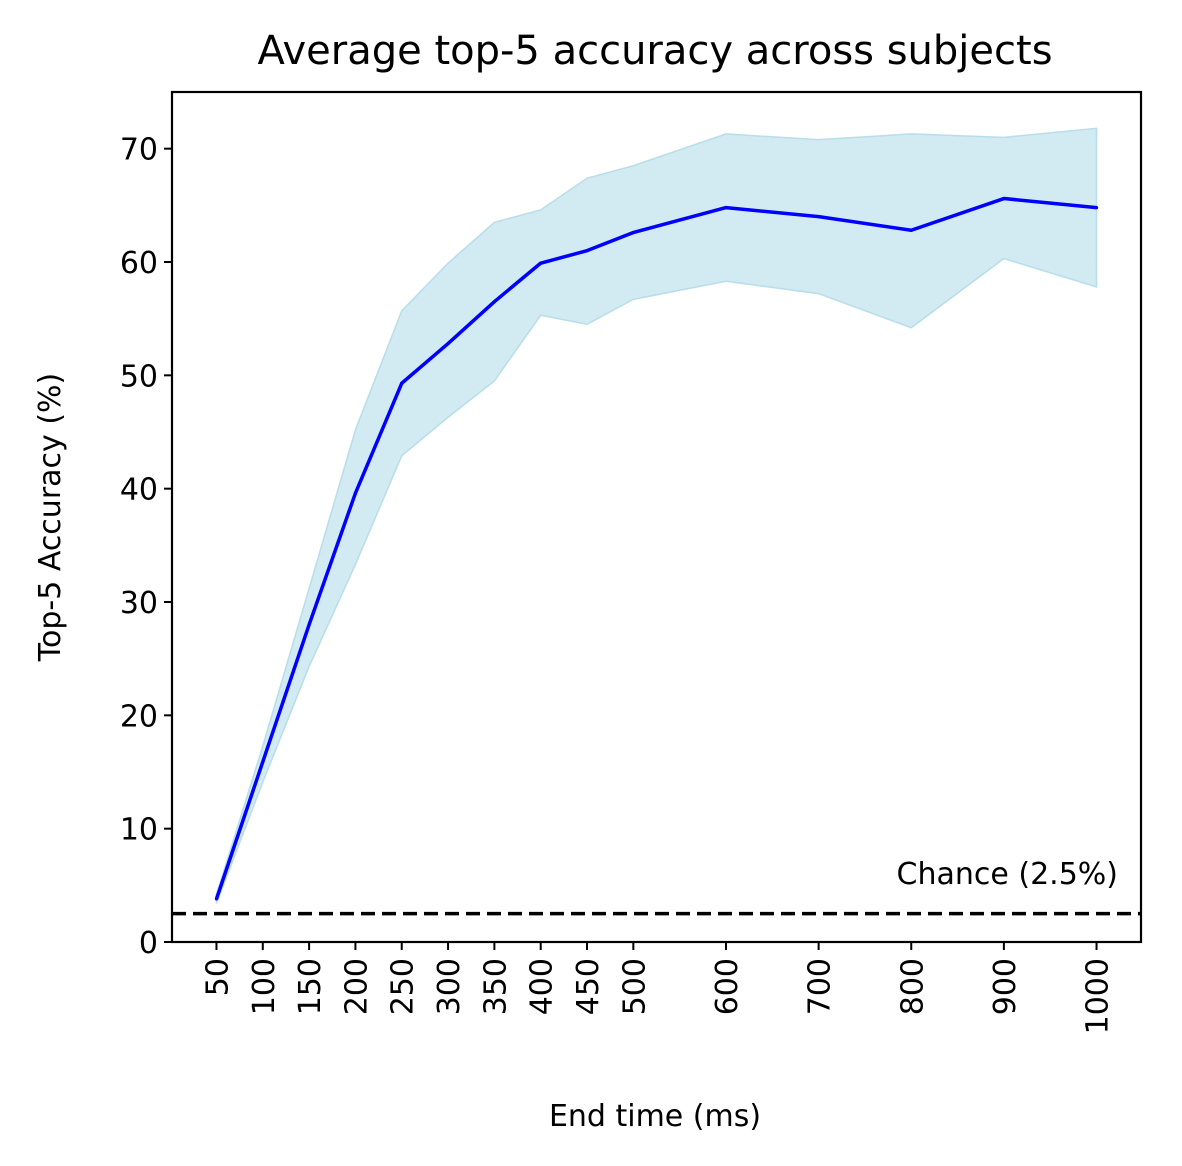 The height and width of the screenshot is (1166, 1182). Describe the element at coordinates (310, 986) in the screenshot. I see `x-tick-label: 150` at that location.